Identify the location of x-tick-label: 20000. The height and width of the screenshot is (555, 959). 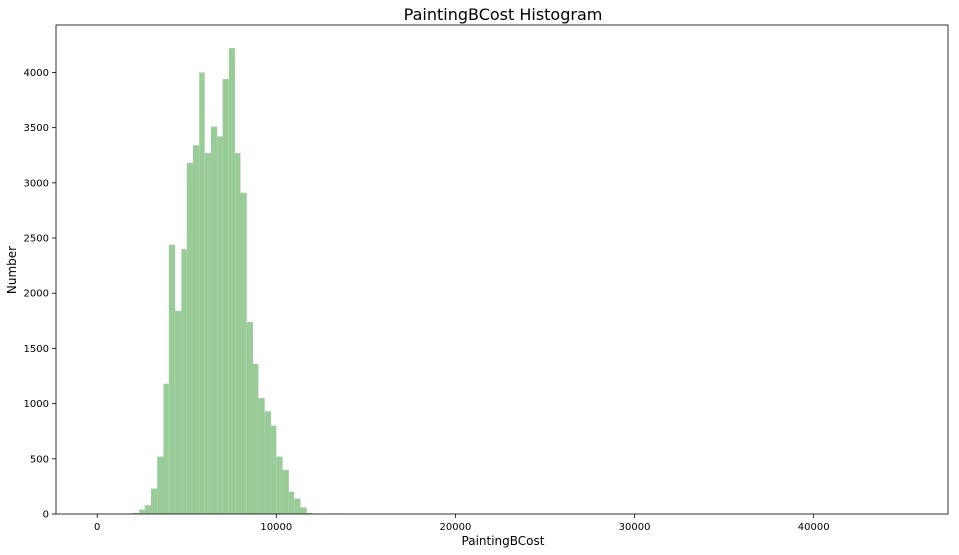
(456, 527).